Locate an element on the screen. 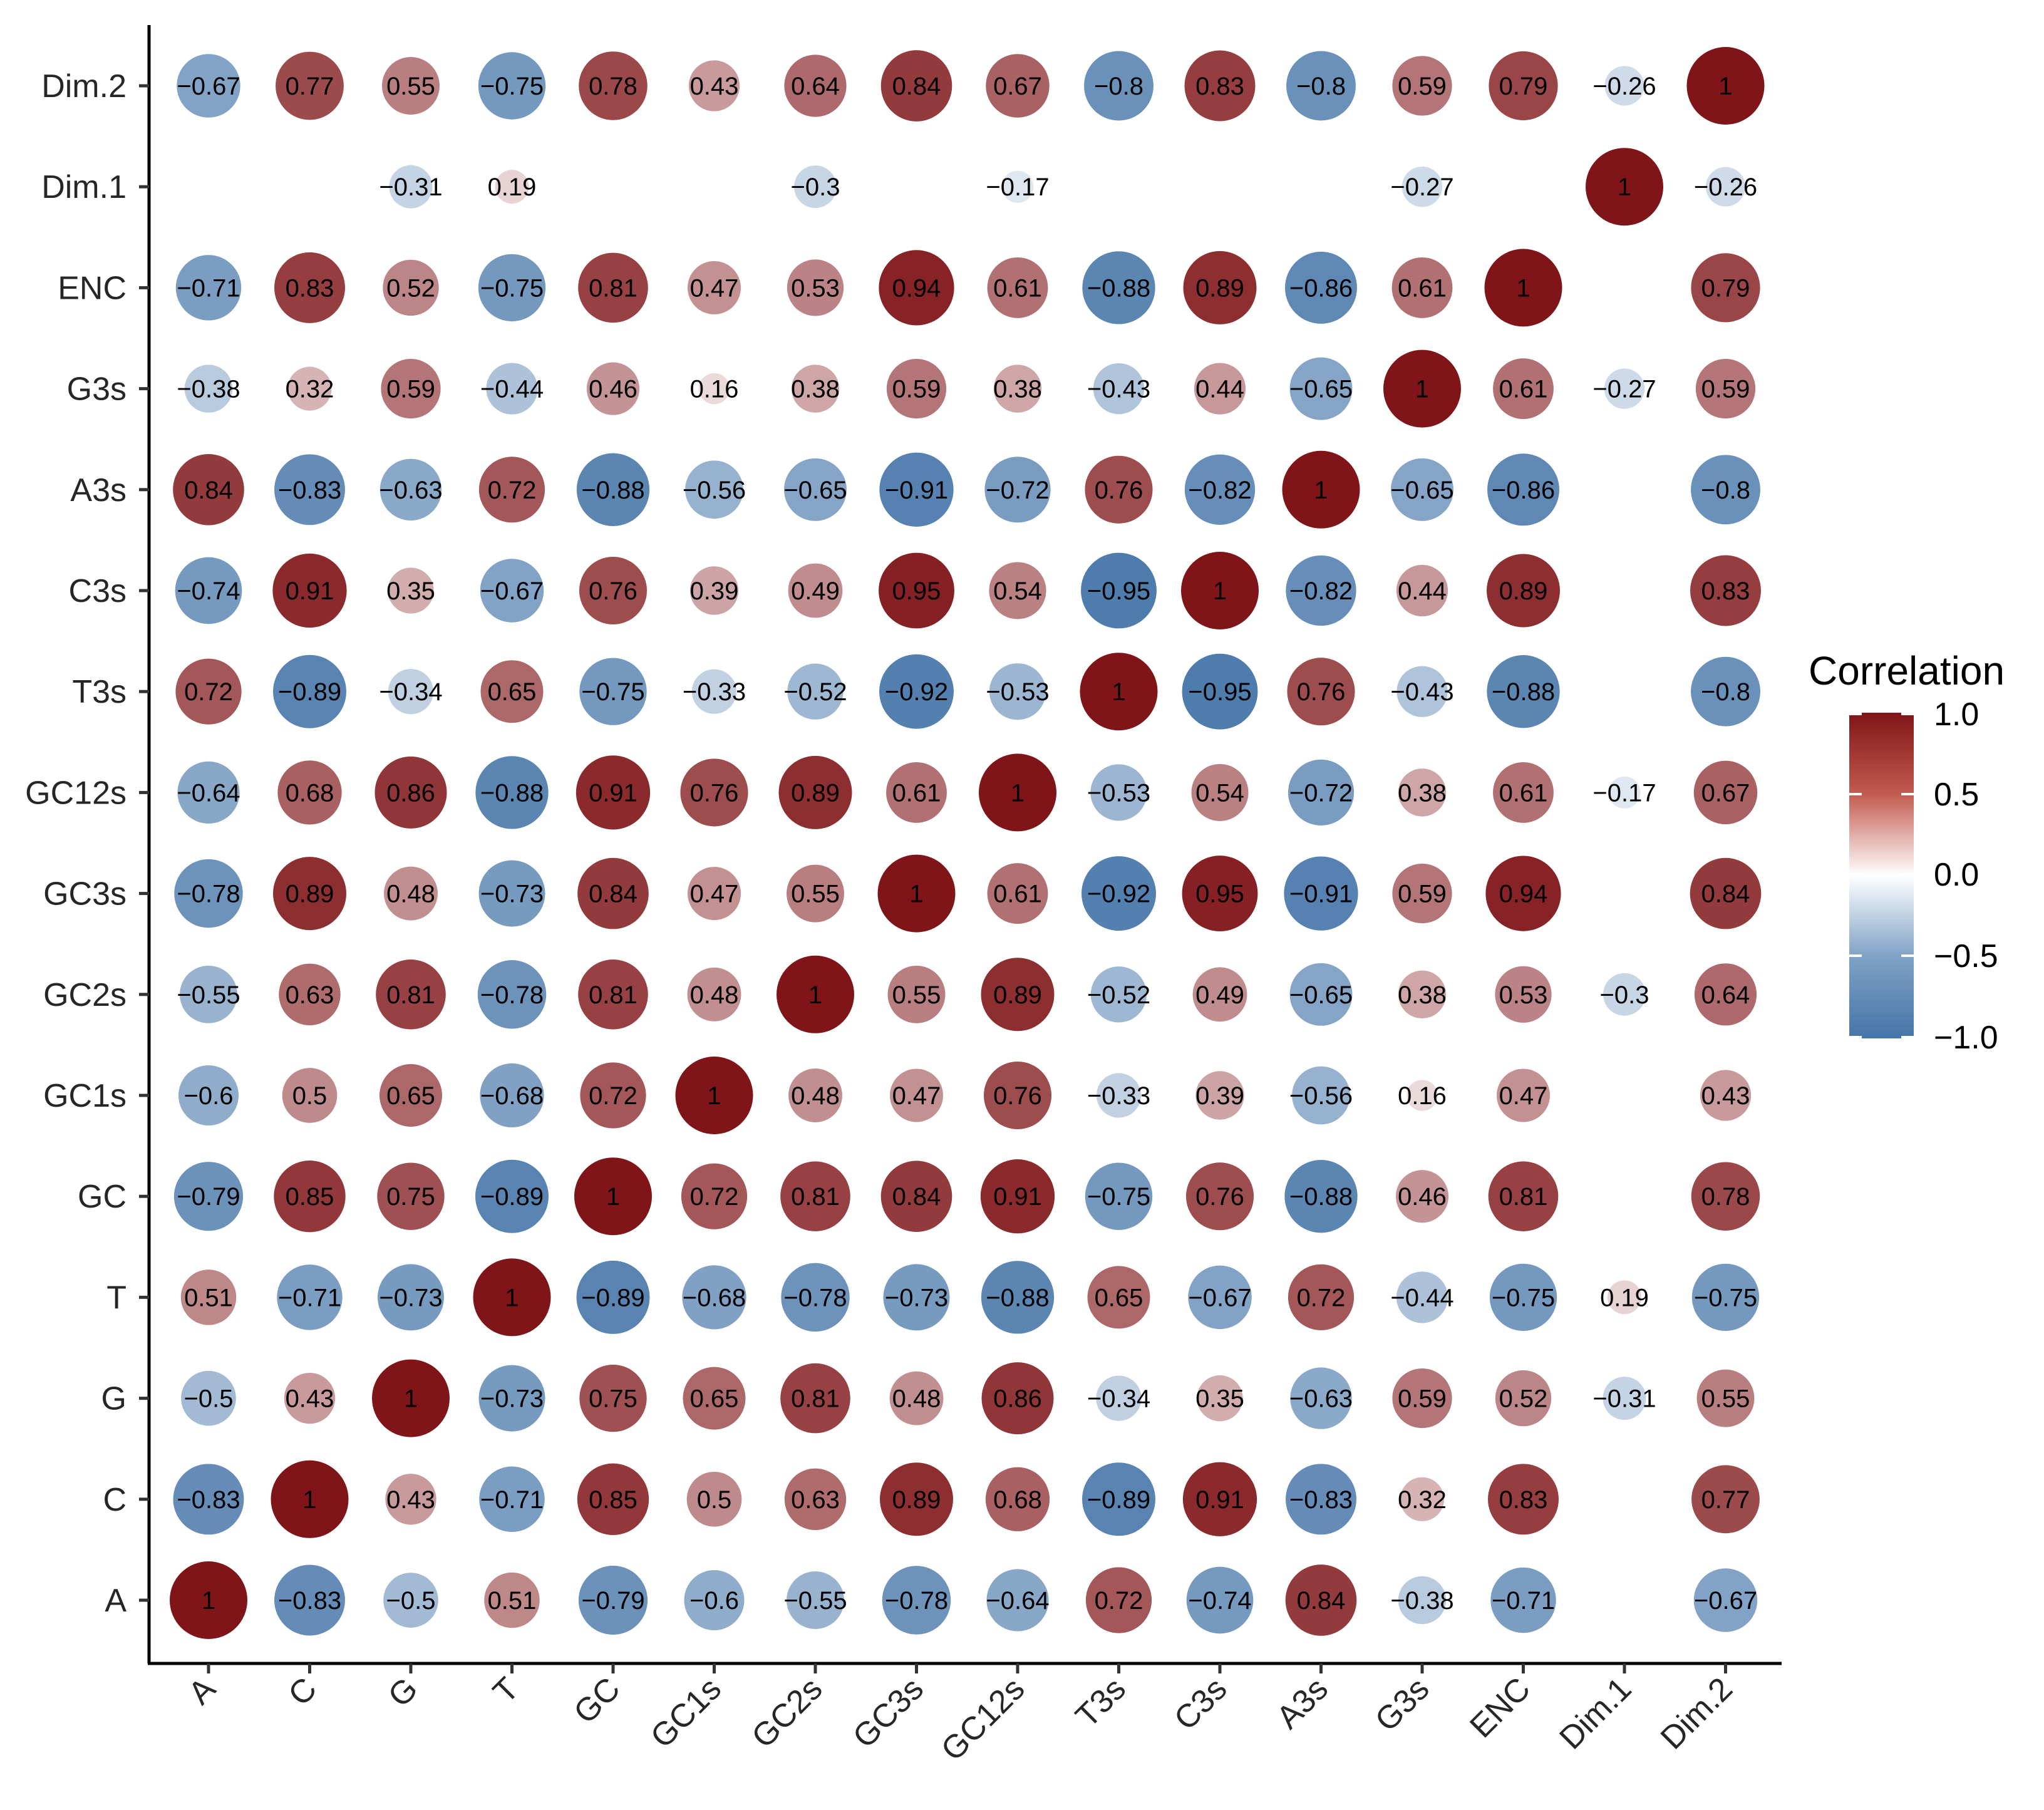  corr-value-label: −0.71 is located at coordinates (512, 1500).